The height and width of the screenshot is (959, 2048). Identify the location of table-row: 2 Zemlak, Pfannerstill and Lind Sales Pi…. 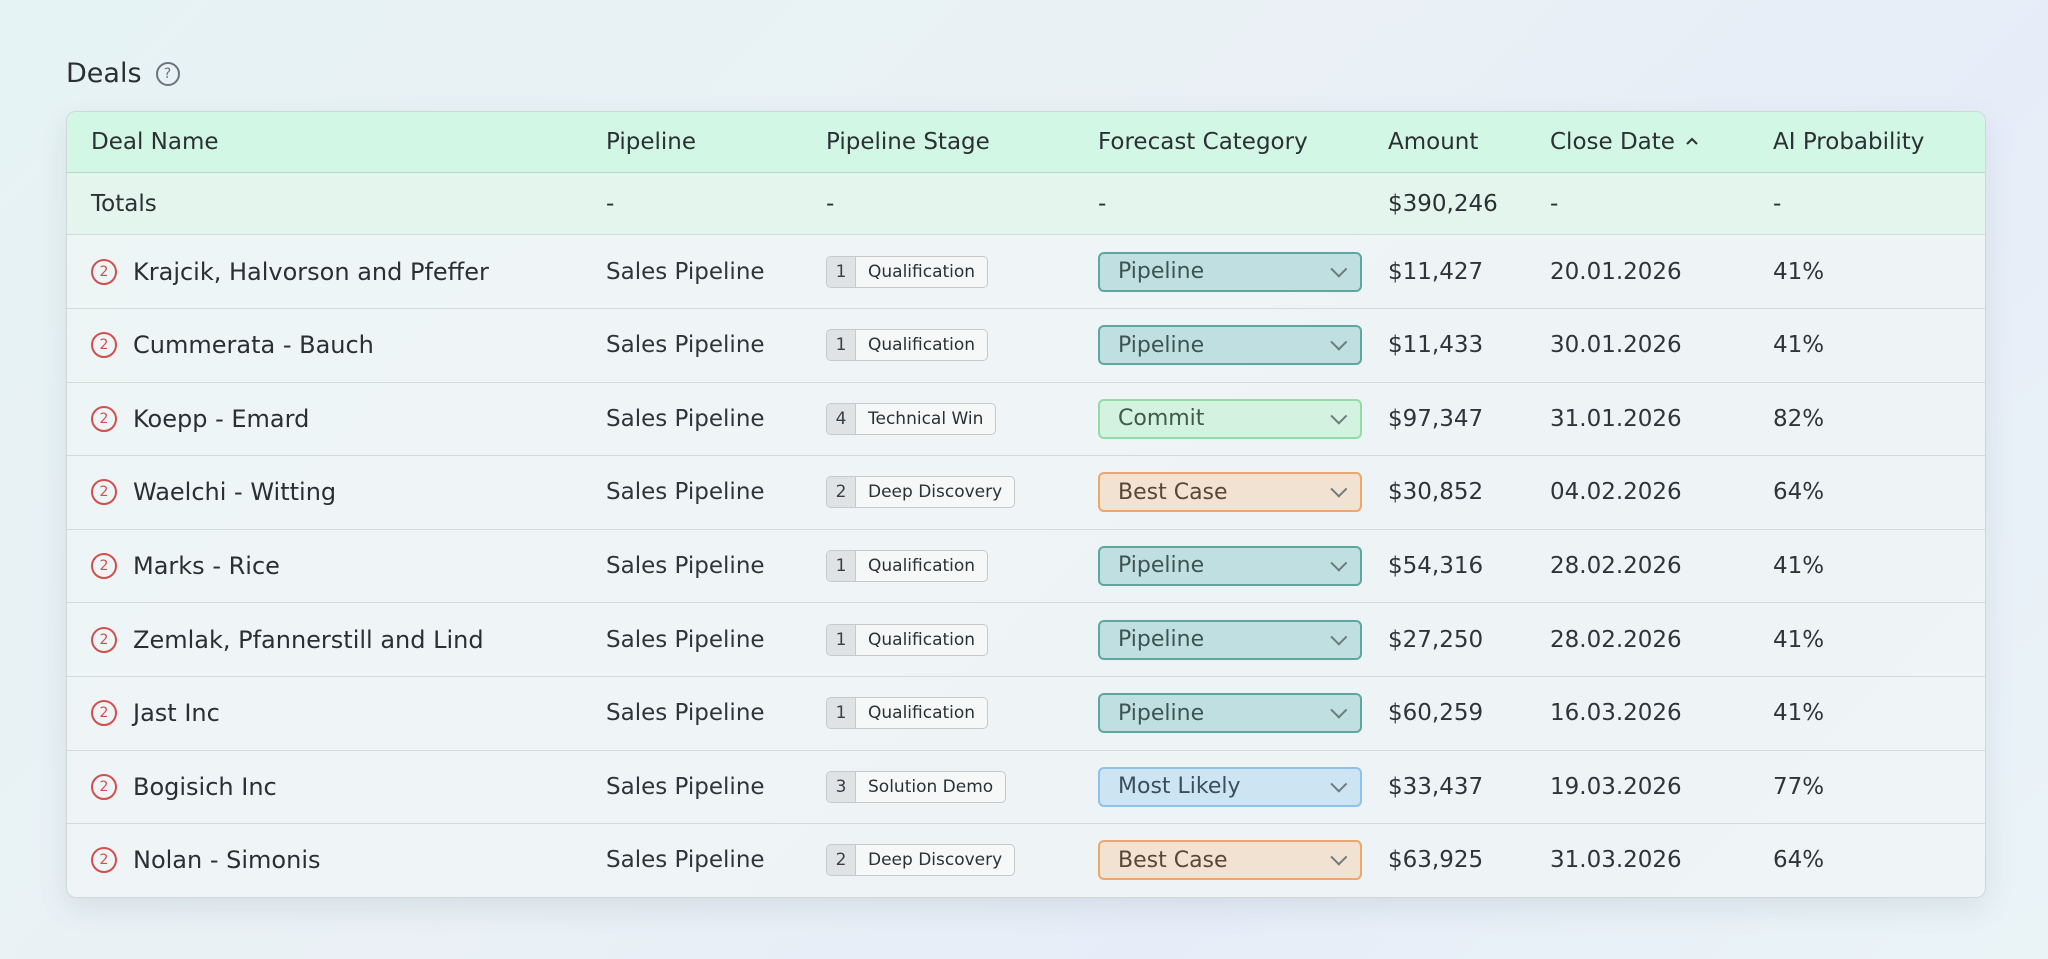
(1026, 640).